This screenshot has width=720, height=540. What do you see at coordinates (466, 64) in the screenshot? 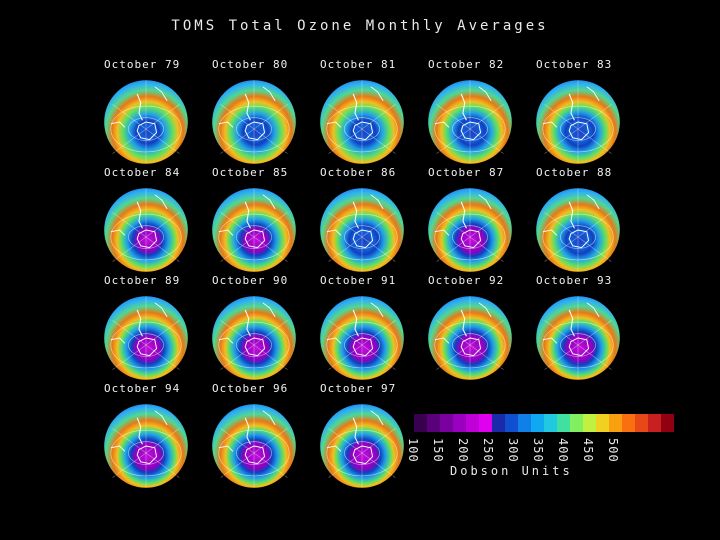
I see `panel-label: October 82` at bounding box center [466, 64].